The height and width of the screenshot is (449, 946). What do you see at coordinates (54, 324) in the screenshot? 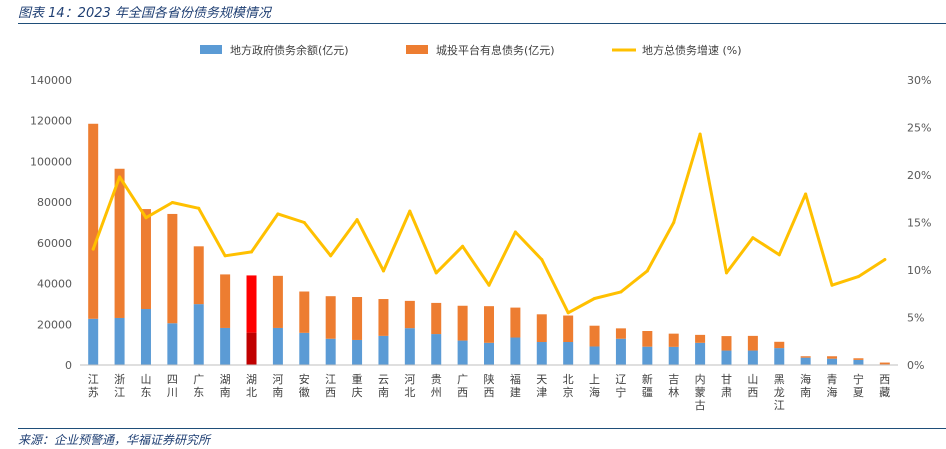
I see `y-left-tick-label: 20000` at bounding box center [54, 324].